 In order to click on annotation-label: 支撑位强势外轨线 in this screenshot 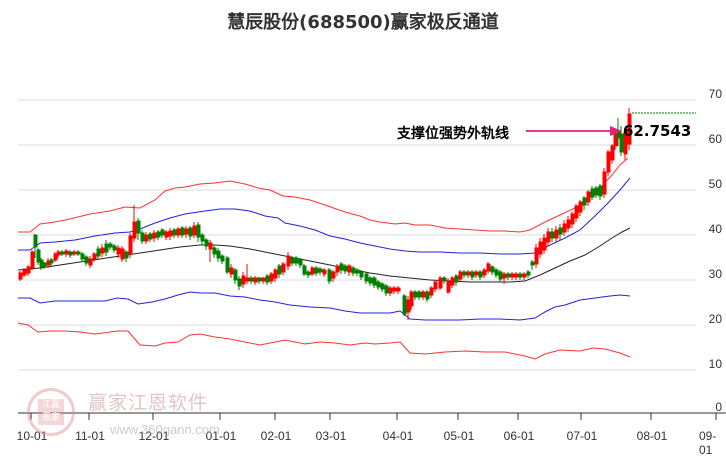, I will do `click(453, 134)`.